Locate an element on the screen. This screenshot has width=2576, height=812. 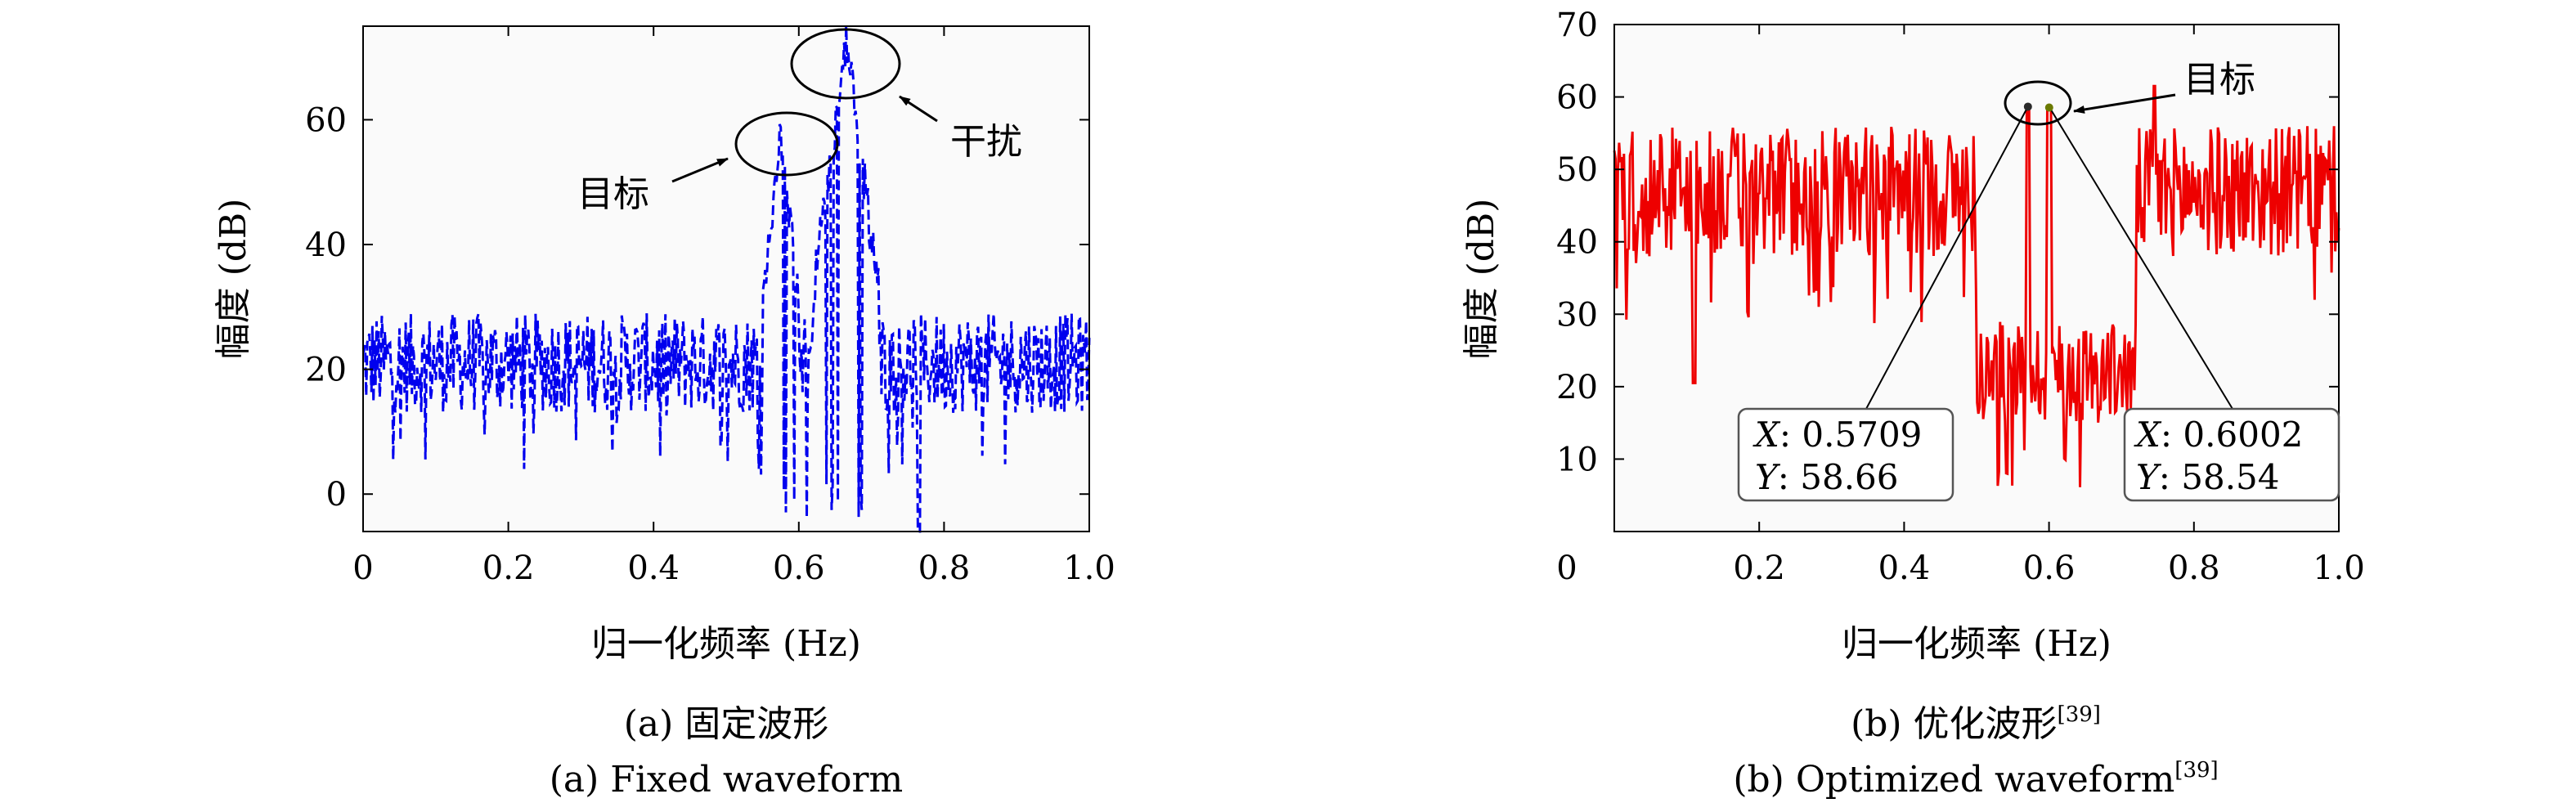
xtick-label-a-3: 0.6 is located at coordinates (799, 569).